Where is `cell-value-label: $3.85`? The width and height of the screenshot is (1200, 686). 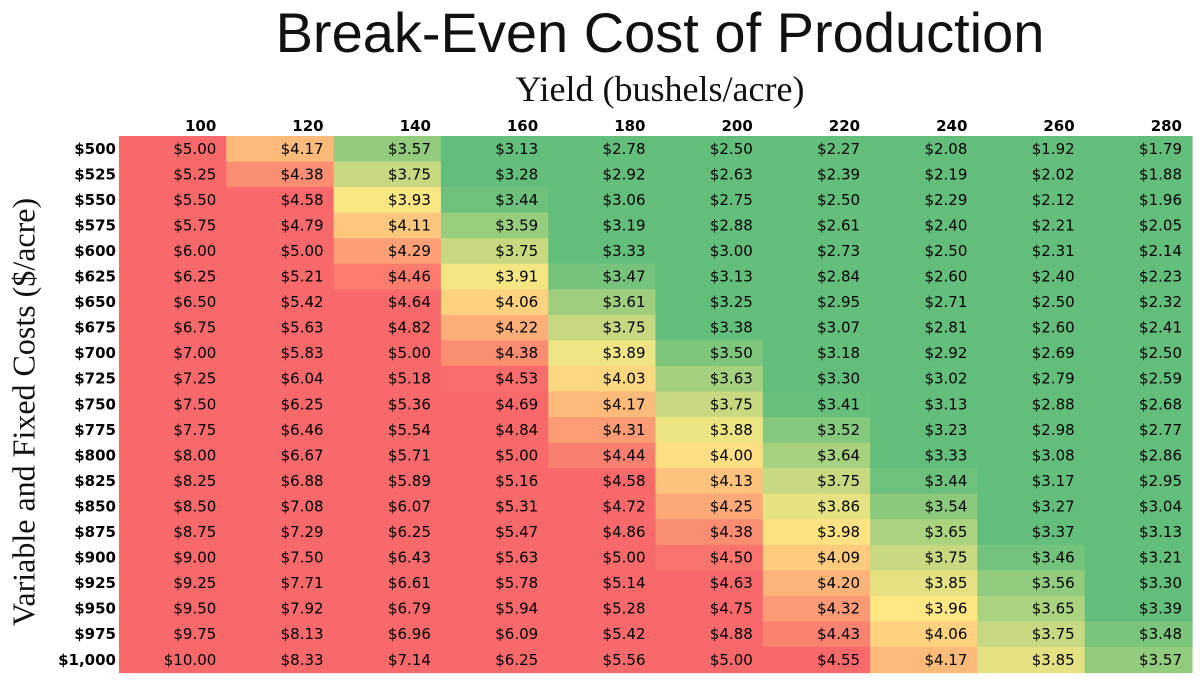
cell-value-label: $3.85 is located at coordinates (945, 583).